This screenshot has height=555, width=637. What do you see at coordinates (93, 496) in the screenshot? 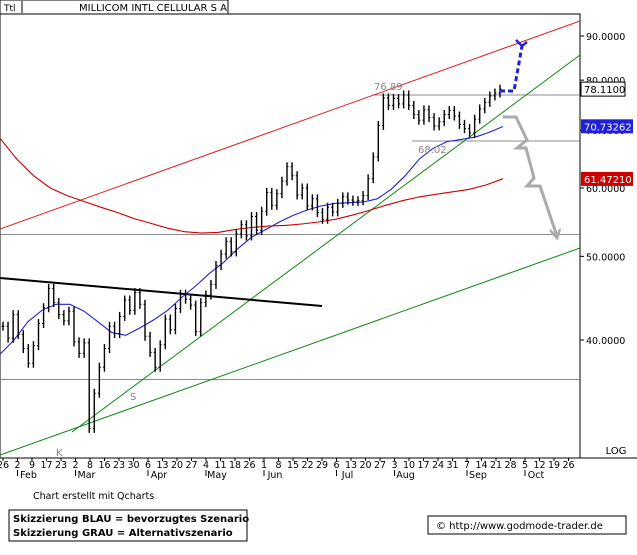
I see `credit-text: Chart erstellt mit Qcharts` at bounding box center [93, 496].